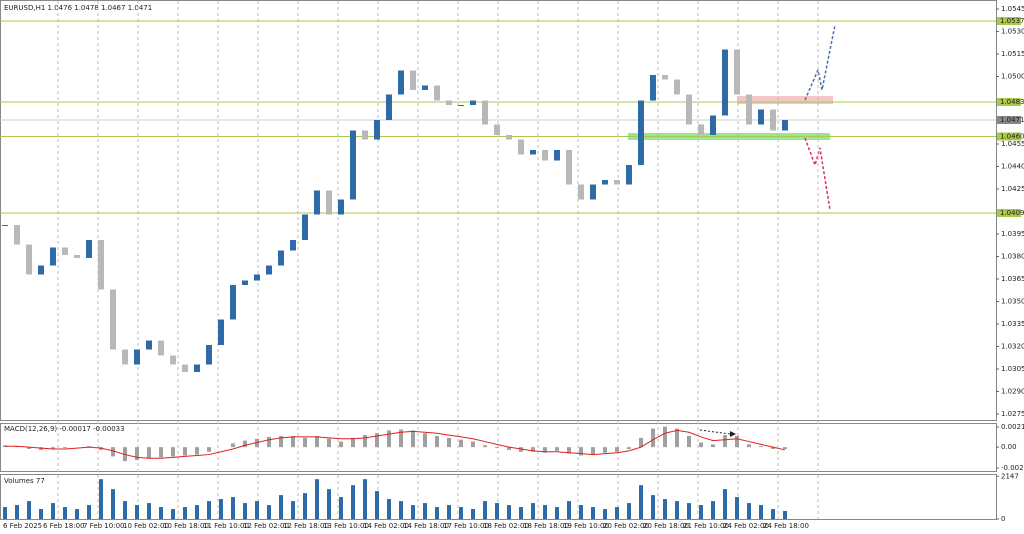 The width and height of the screenshot is (1024, 534). What do you see at coordinates (1012, 9) in the screenshot?
I see `y-tick-label: 1.0545` at bounding box center [1012, 9].